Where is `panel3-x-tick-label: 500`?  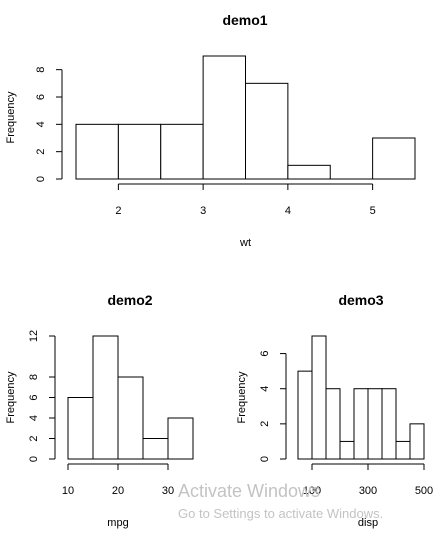 panel3-x-tick-label: 500 is located at coordinates (424, 491).